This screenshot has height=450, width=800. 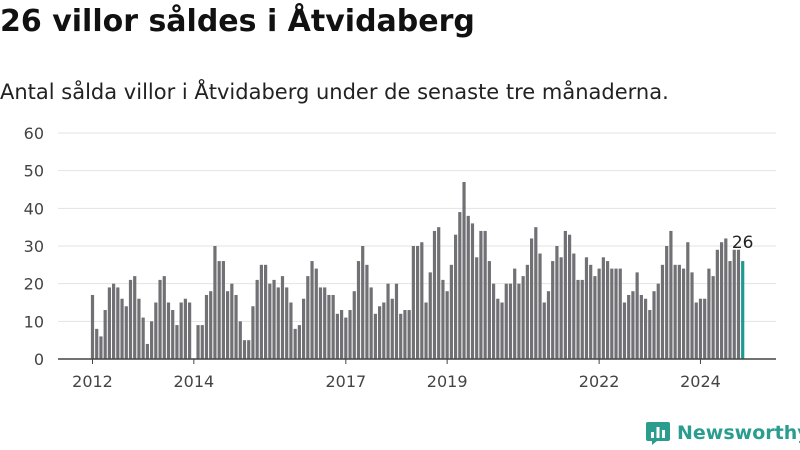 What do you see at coordinates (700, 381) in the screenshot?
I see `x-tick-label: 2024` at bounding box center [700, 381].